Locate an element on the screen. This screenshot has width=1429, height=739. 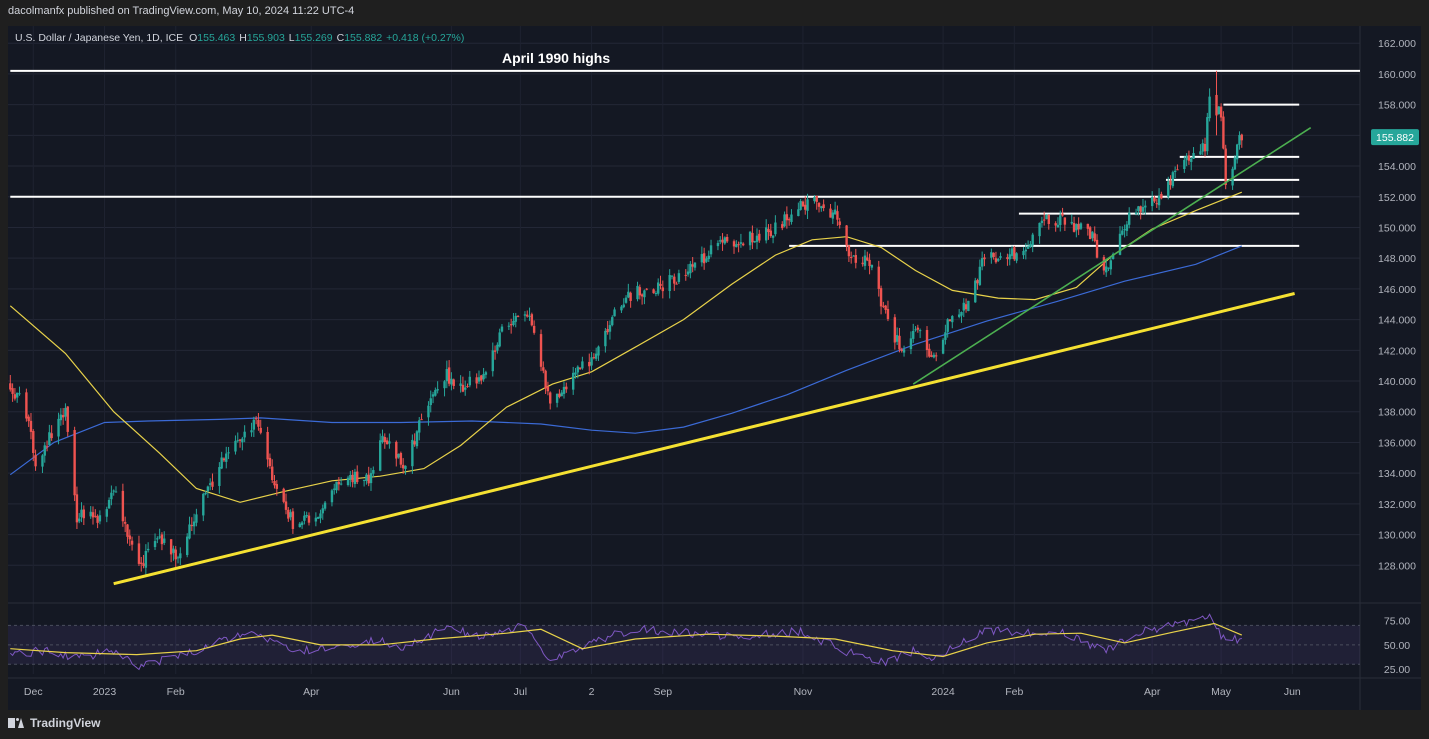
change-value: +0.418 (+0.27%) is located at coordinates (425, 38).